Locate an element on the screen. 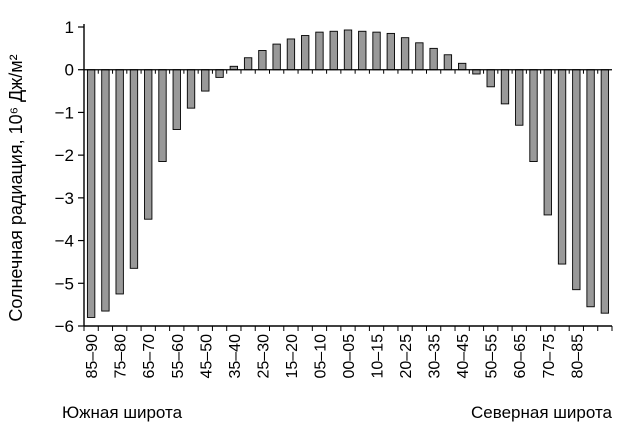 The image size is (618, 429). south-latitude-label: Южная широта is located at coordinates (122, 412).